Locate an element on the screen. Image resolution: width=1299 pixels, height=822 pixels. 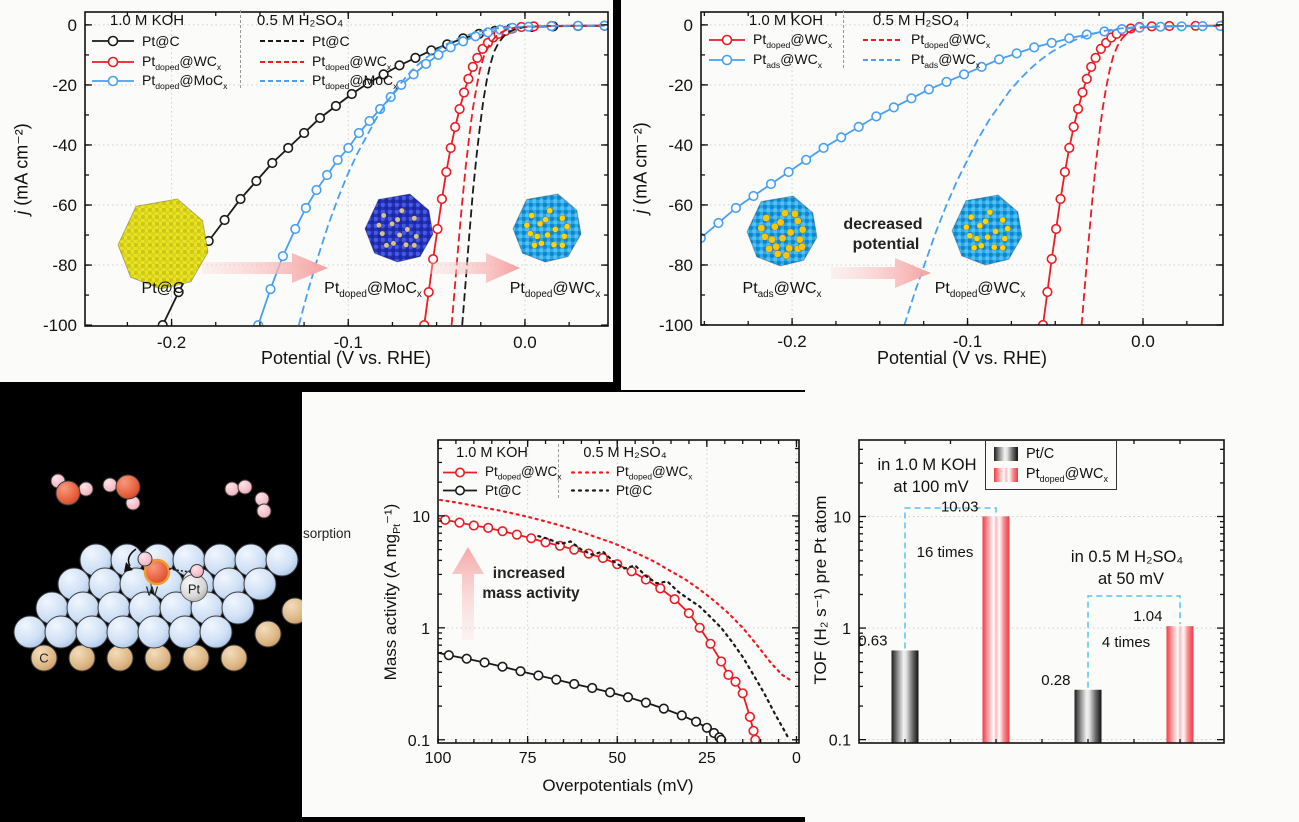
x-axis-title: Overpotentials (mV) is located at coordinates (618, 785).